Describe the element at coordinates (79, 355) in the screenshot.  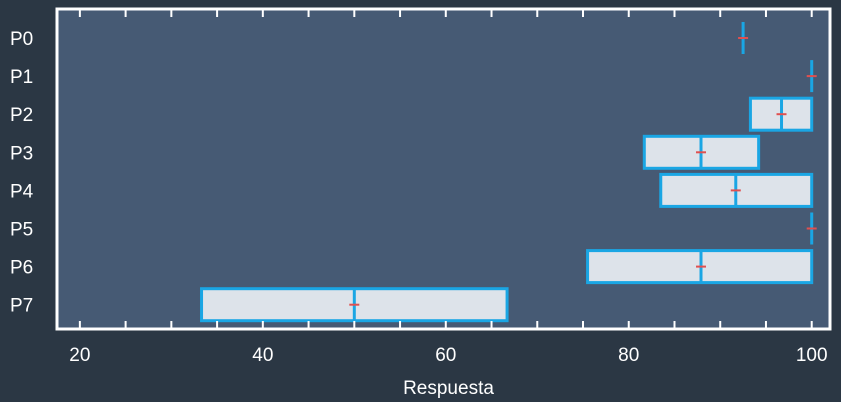
I see `x-tick-label: 20` at that location.